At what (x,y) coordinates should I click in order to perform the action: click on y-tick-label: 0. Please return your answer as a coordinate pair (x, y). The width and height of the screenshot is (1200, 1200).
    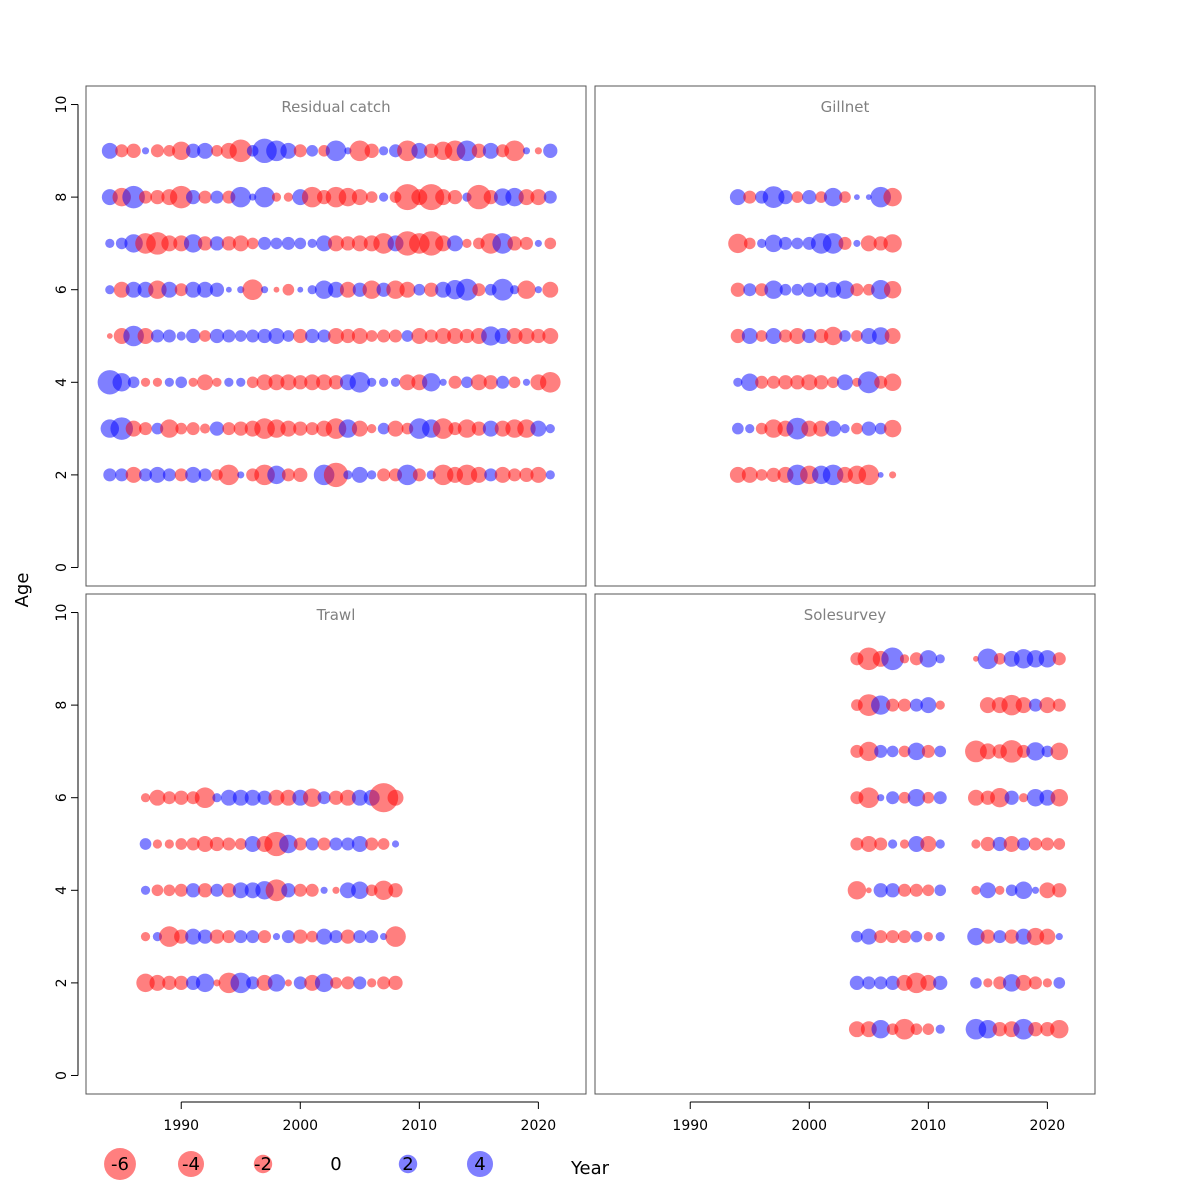
    Looking at the image, I should click on (62, 1075).